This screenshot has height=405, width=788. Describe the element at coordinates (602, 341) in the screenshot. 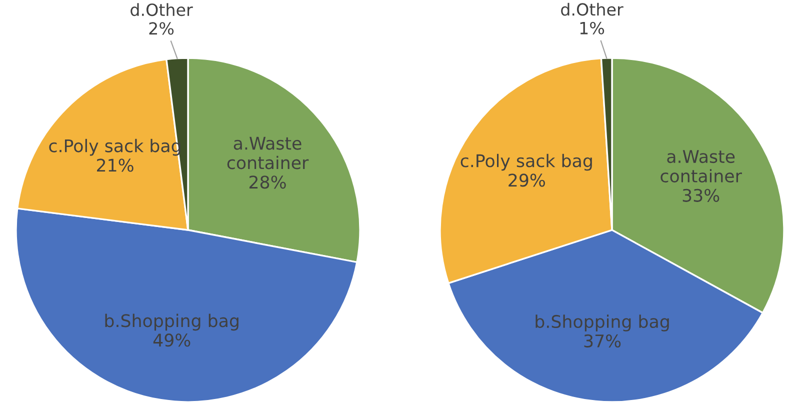

I see `data-label: 37%` at that location.